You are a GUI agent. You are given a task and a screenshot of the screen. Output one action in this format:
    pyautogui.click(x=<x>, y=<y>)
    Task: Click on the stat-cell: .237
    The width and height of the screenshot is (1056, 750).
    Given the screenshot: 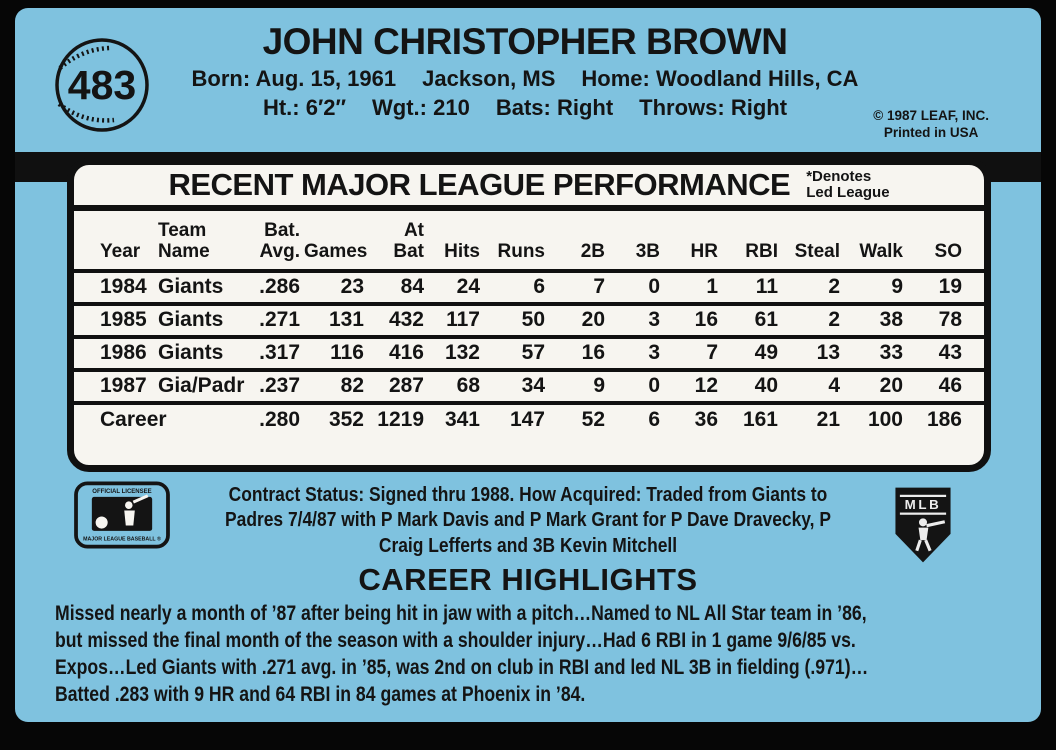 What is the action you would take?
    pyautogui.click(x=269, y=387)
    